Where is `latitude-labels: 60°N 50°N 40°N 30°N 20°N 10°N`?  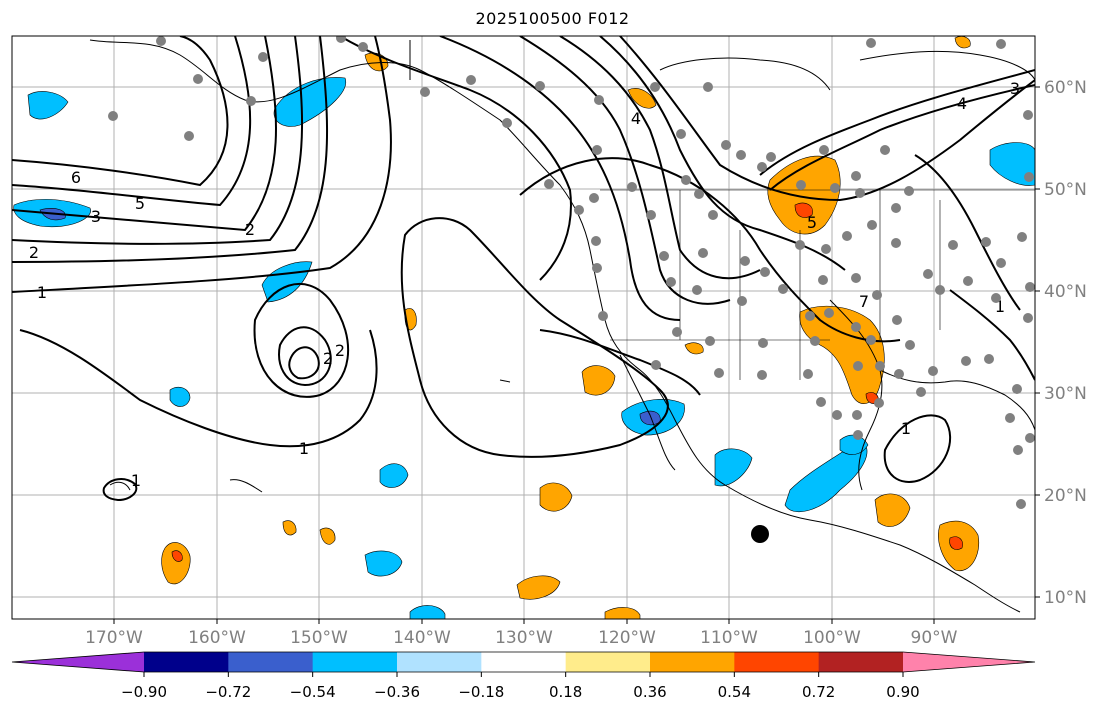
latitude-labels: 60°N 50°N 40°N 30°N 20°N 10°N is located at coordinates (1065, 343).